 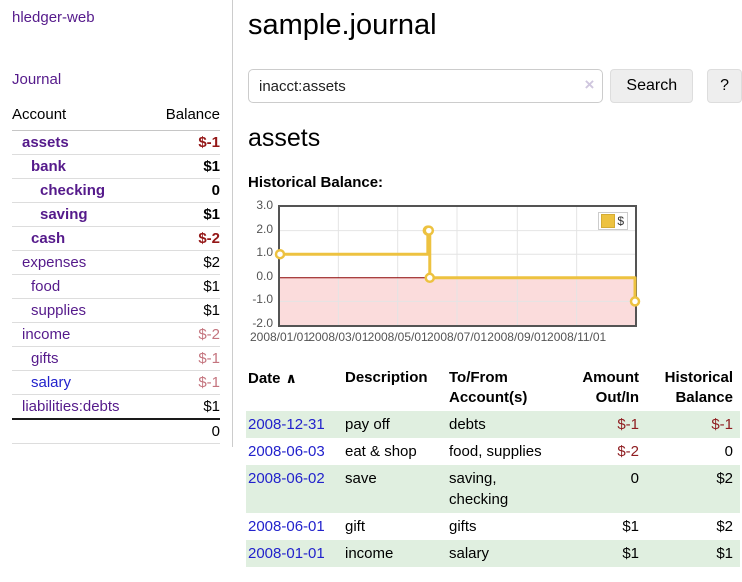 I want to click on account-row: expenses $2, so click(x=116, y=262).